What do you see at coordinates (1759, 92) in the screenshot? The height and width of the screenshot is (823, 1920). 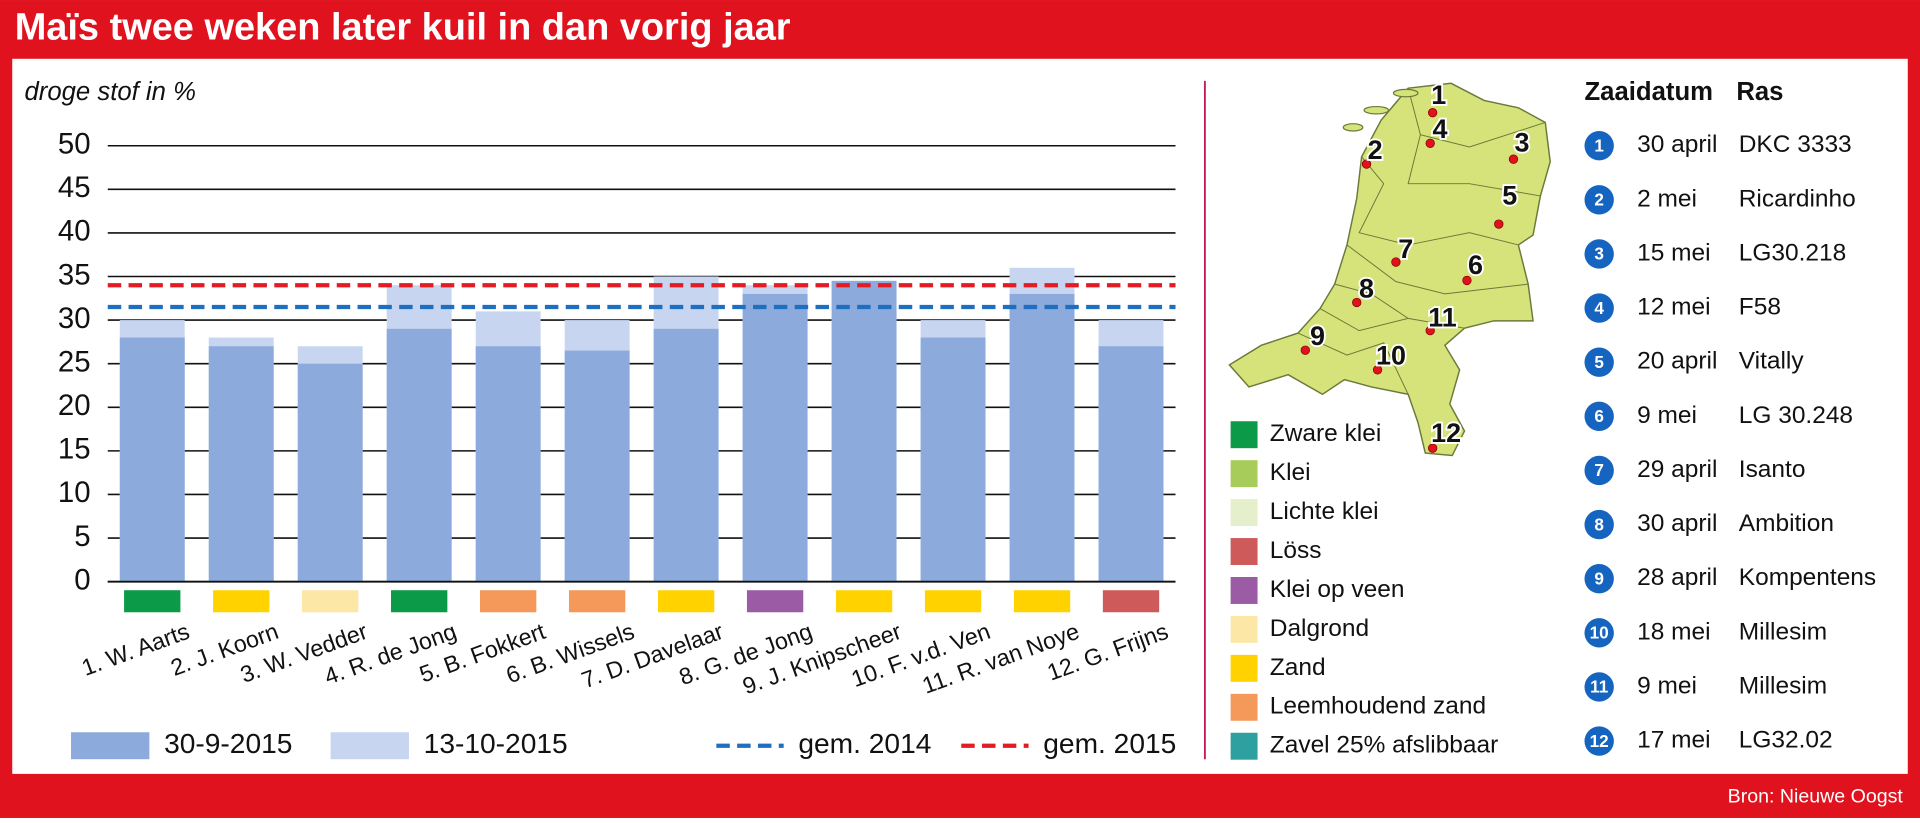 I see `table-header: Ras` at bounding box center [1759, 92].